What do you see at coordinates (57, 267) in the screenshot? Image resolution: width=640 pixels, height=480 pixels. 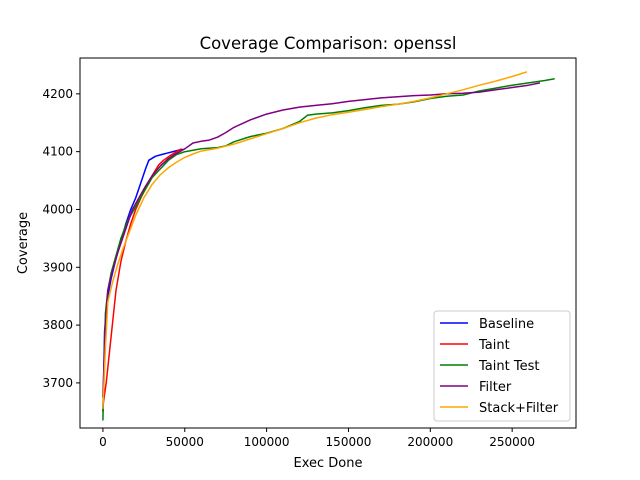 I see `y-tick-label: 3900` at bounding box center [57, 267].